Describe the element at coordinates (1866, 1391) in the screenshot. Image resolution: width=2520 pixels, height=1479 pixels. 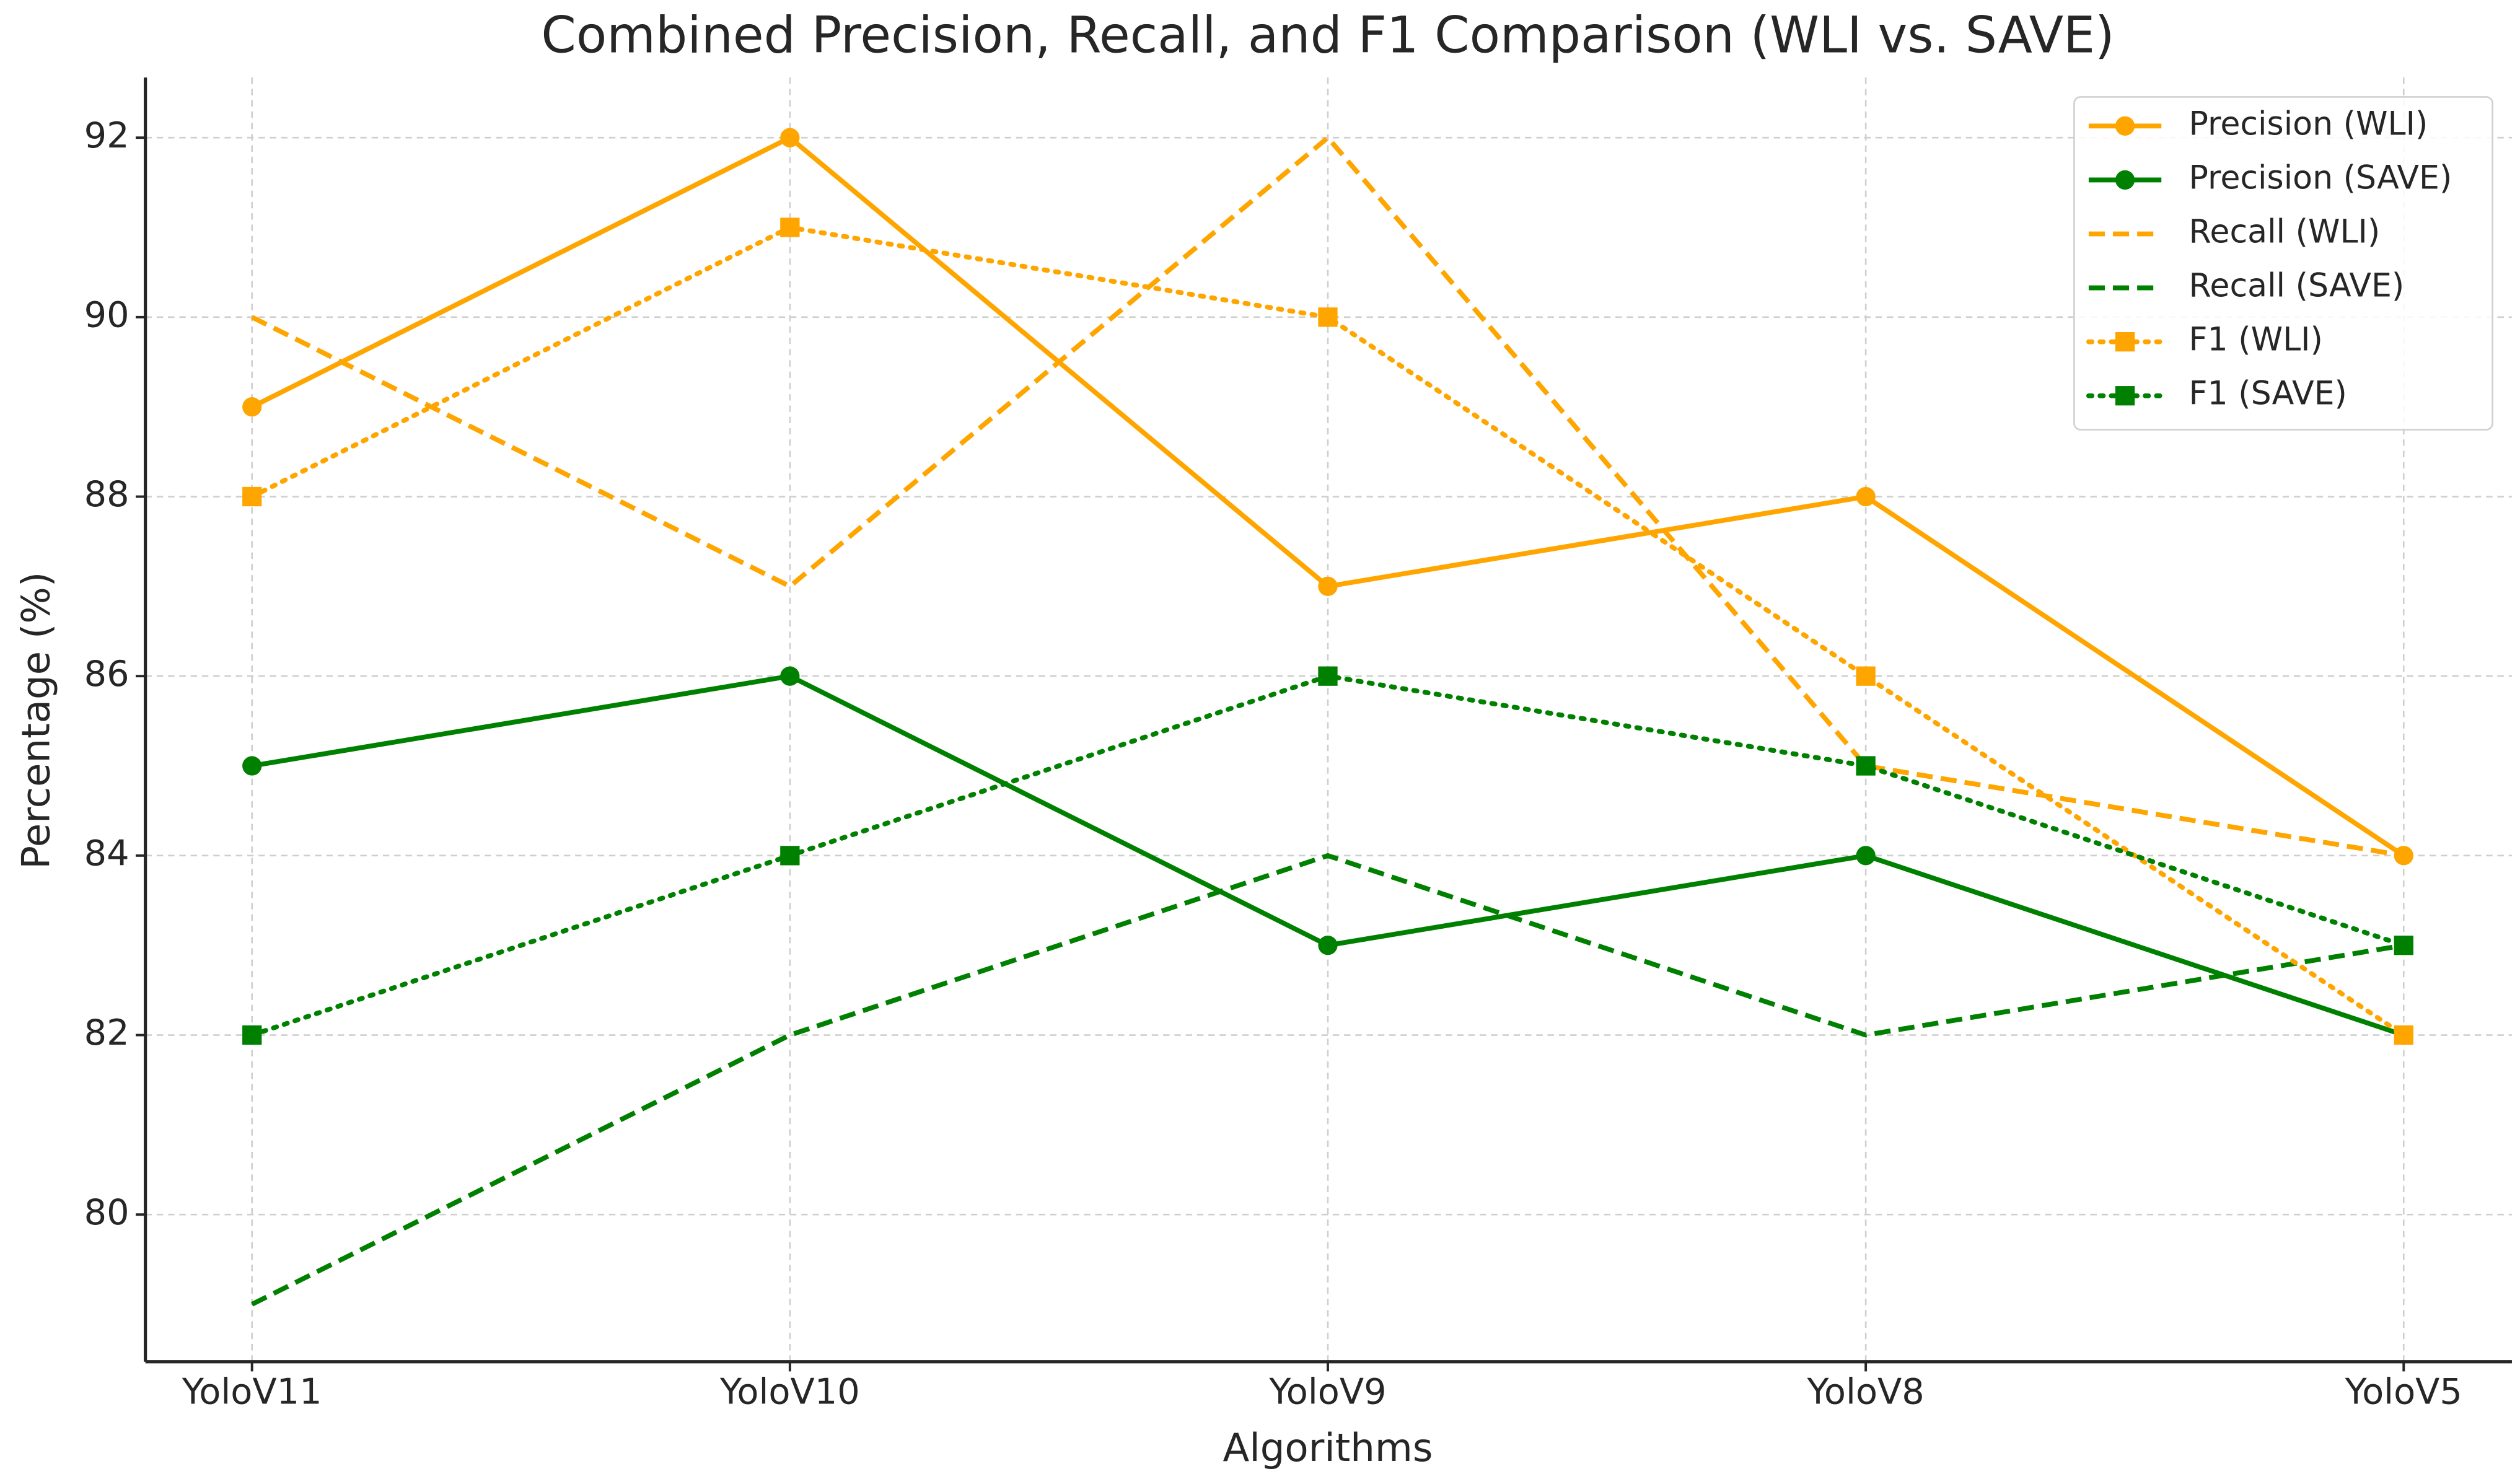
I see `x-tick-label: YoloV8` at that location.